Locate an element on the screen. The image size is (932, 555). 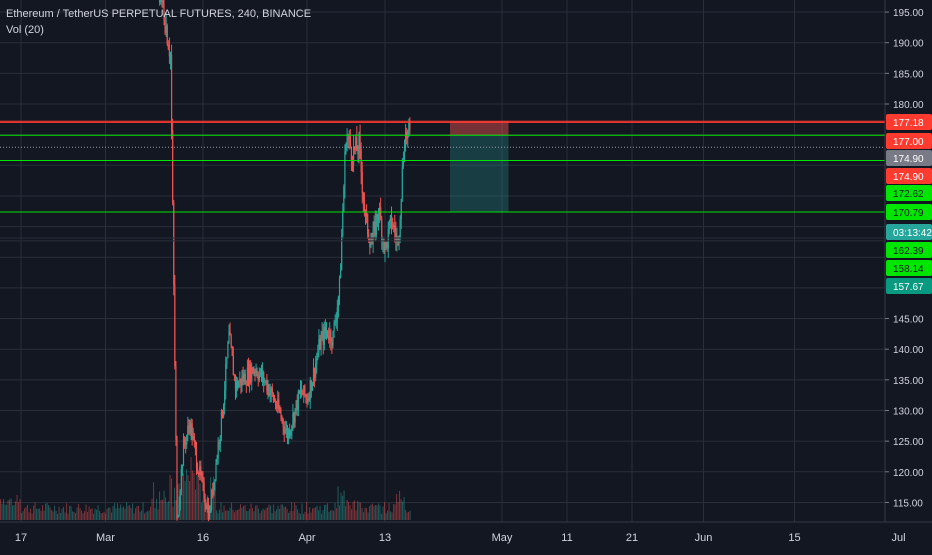
volume-indicator-label: Vol (20) is located at coordinates (25, 30).